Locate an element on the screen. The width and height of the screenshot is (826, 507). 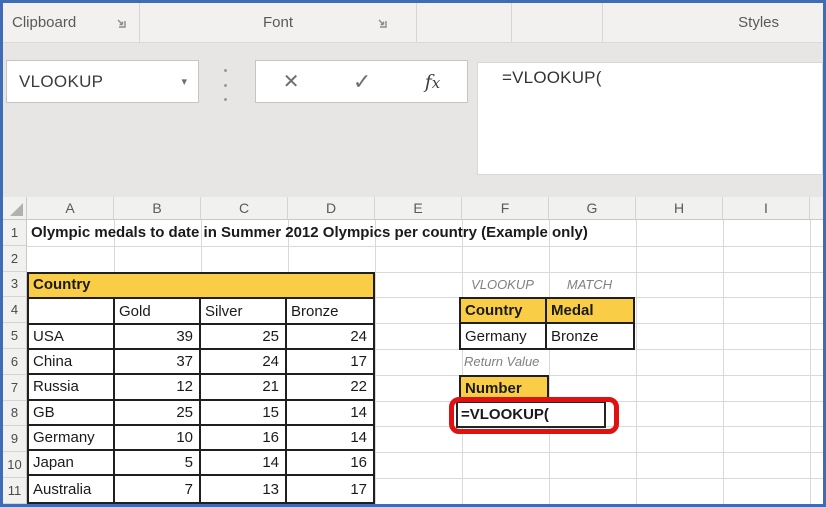
row-header-7: 7 is located at coordinates (14, 388).